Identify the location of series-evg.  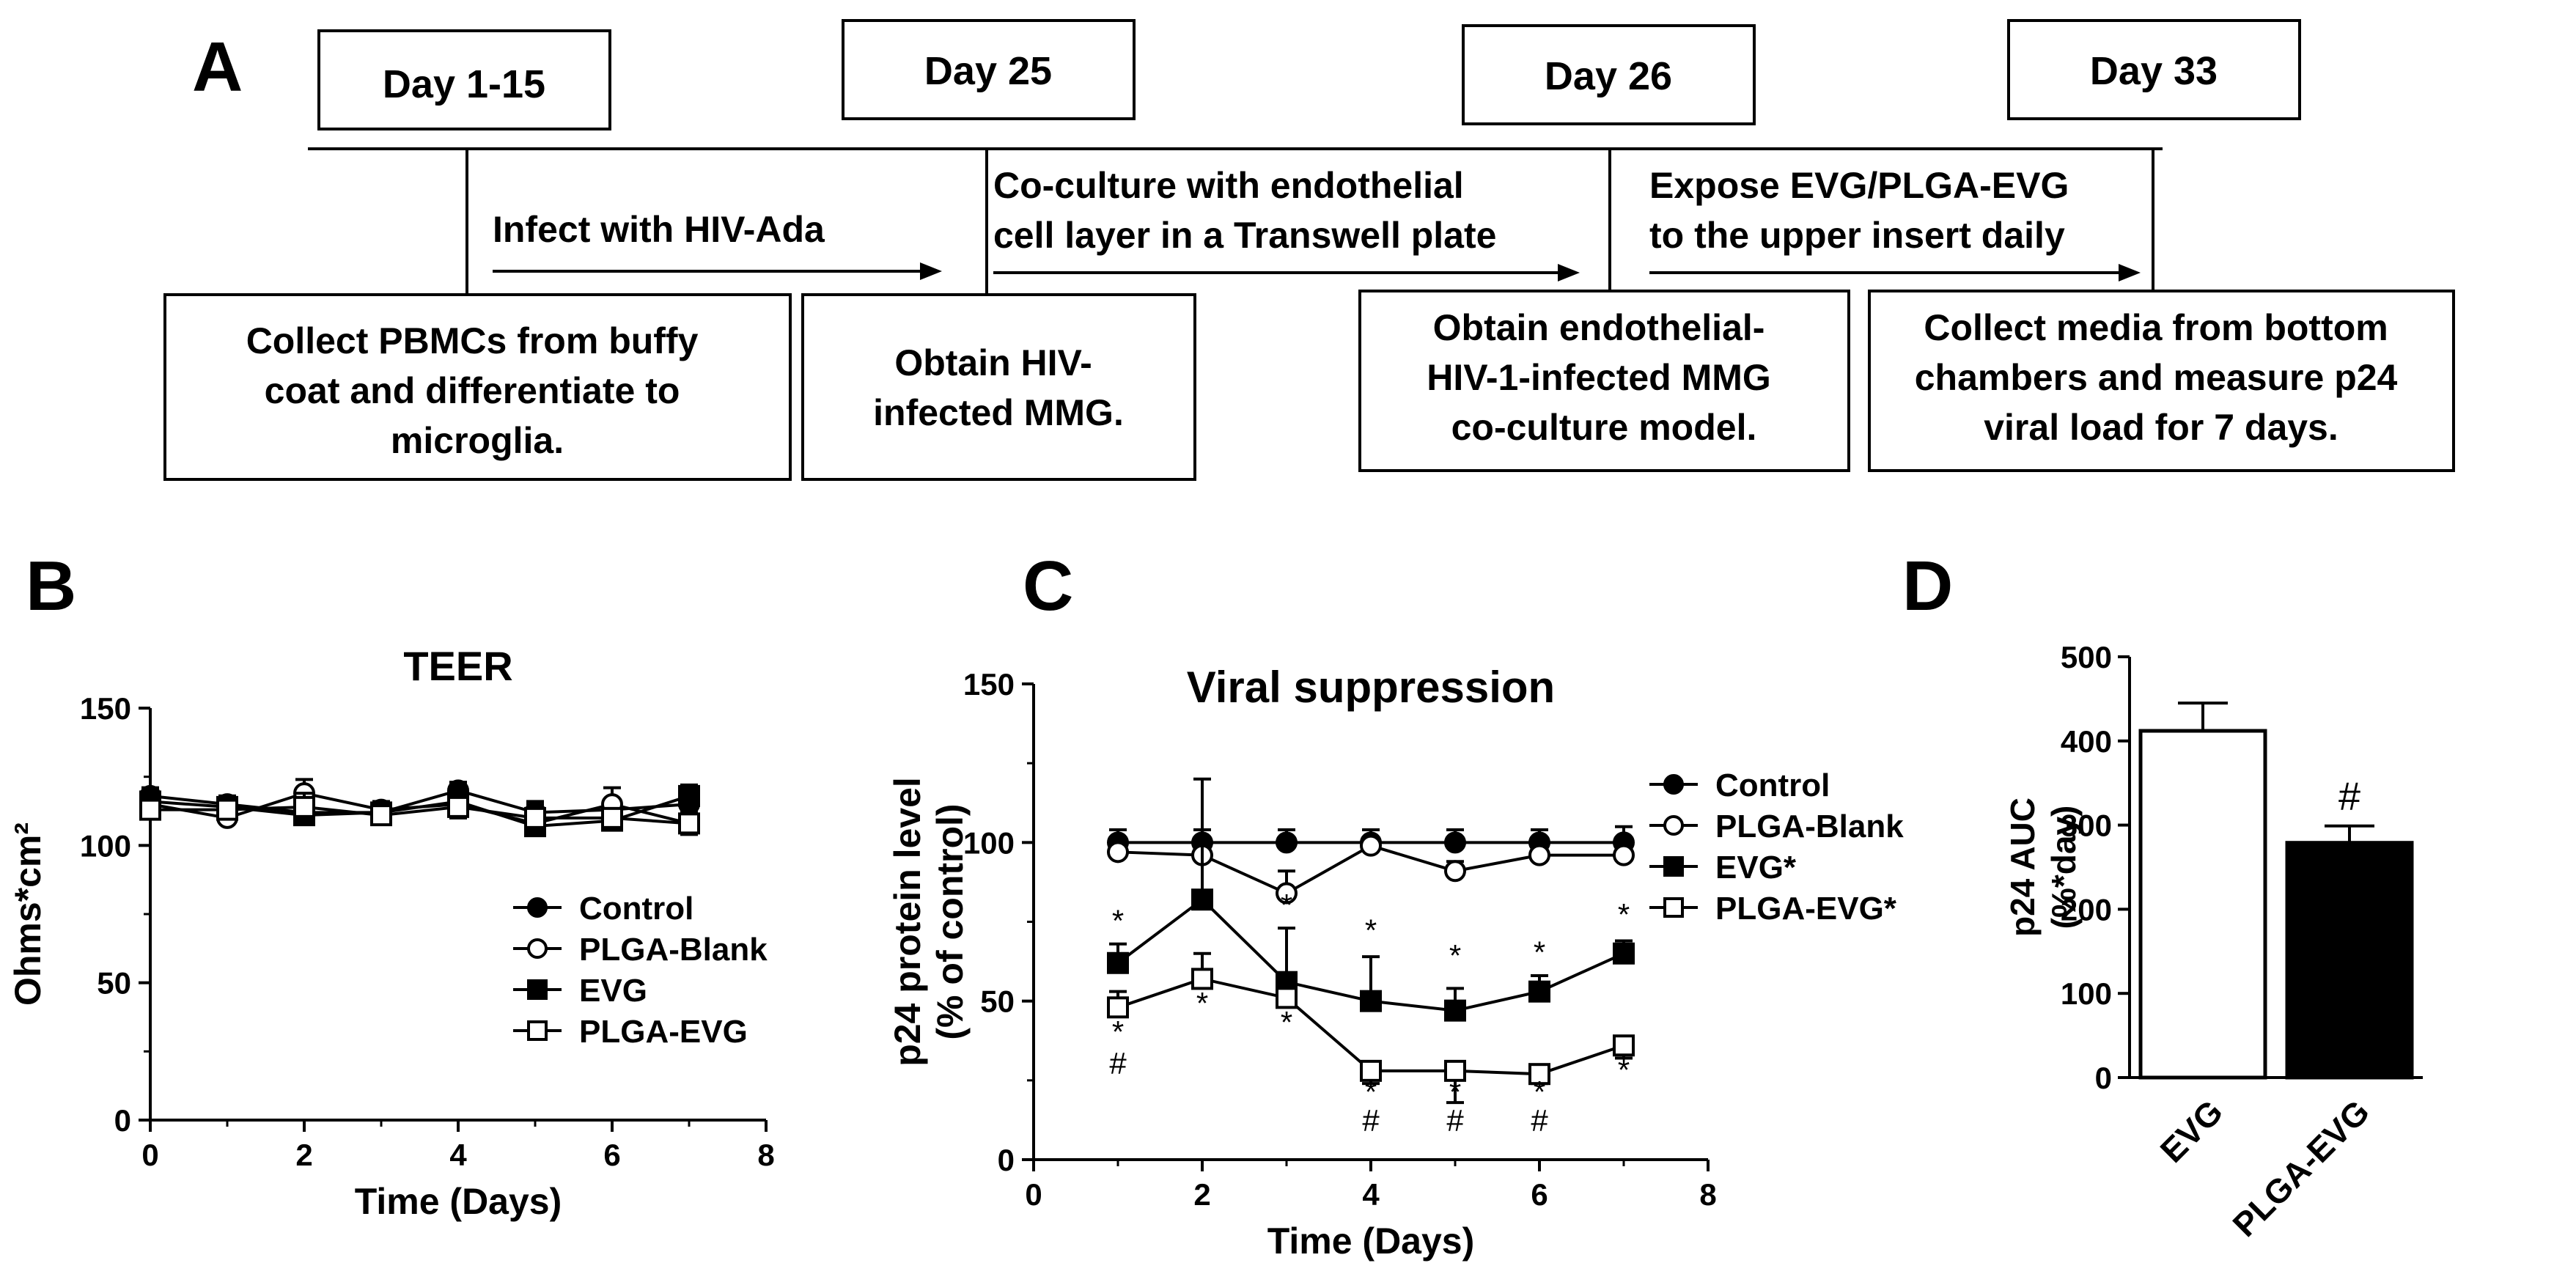
(1371, 900).